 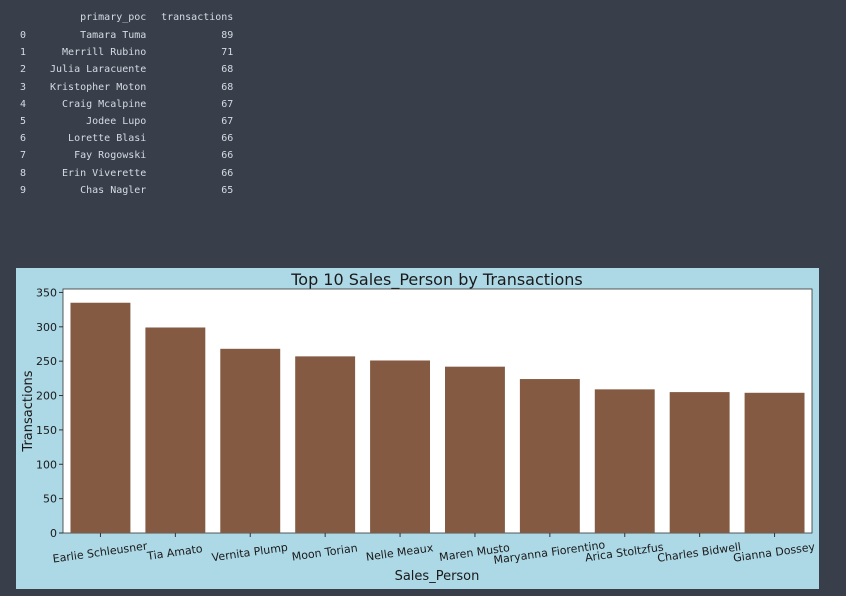 I want to click on table-row: 8 Erin Viverette 66, so click(x=116, y=173).